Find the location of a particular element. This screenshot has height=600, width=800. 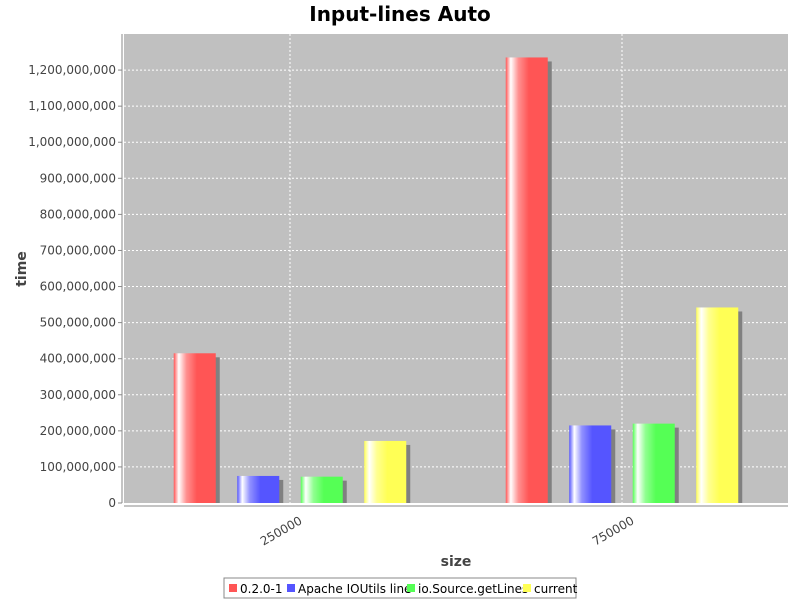

y-tick-label: 200,000,000 is located at coordinates (78, 431).